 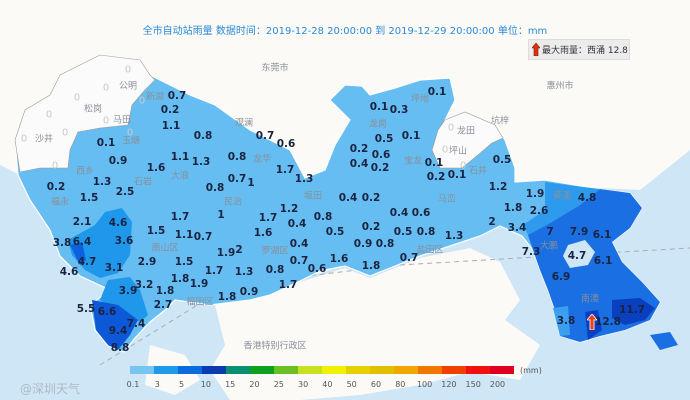 I want to click on rain-value: 4.6, so click(x=69, y=272).